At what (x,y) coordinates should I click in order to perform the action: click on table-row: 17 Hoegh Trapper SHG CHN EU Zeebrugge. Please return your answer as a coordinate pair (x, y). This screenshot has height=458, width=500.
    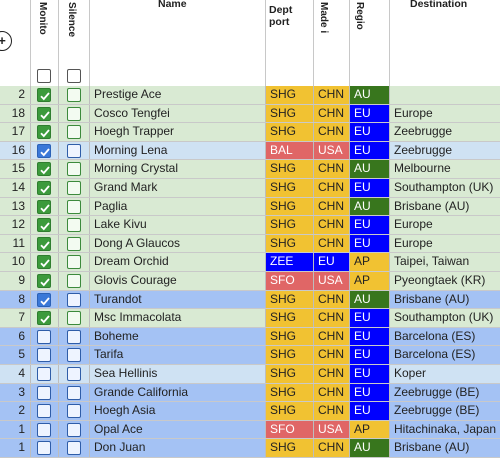
    Looking at the image, I should click on (250, 132).